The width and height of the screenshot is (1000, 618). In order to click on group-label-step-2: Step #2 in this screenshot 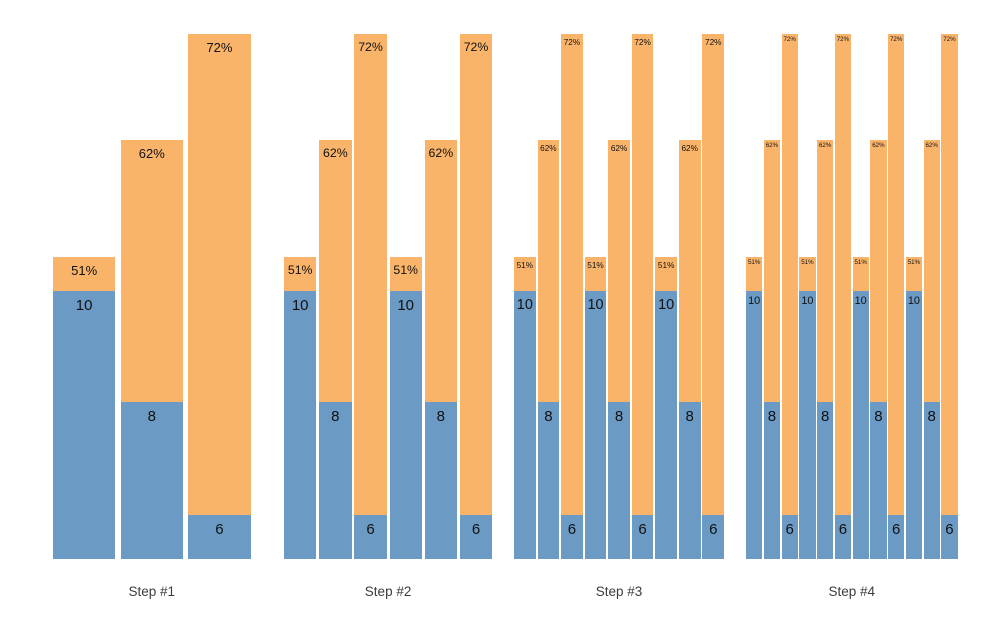, I will do `click(388, 591)`.